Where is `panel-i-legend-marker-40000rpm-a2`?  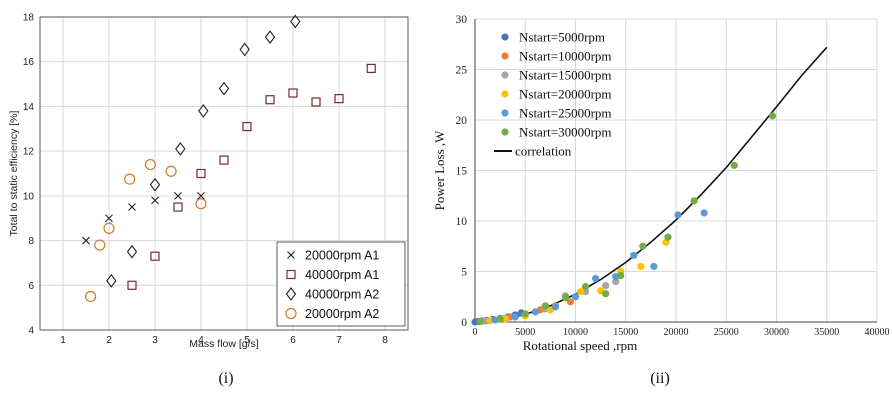
panel-i-legend-marker-40000rpm-a2 is located at coordinates (291, 294).